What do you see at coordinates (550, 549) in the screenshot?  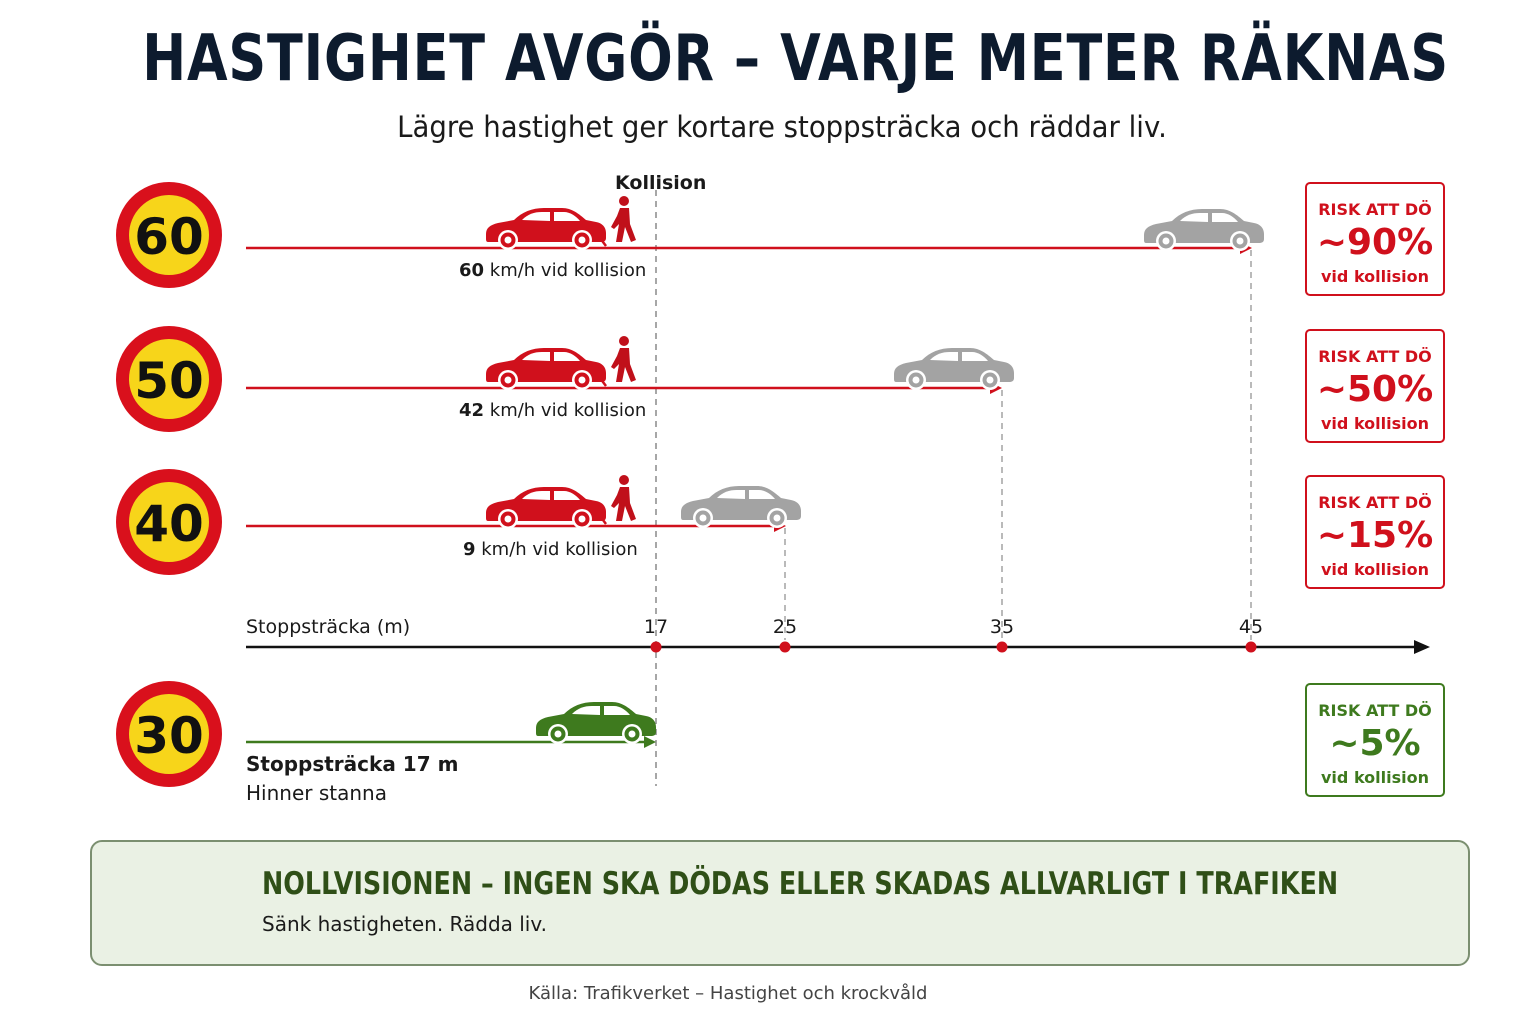 I see `impact-speed-label-40: 9 km/h vid kollision` at bounding box center [550, 549].